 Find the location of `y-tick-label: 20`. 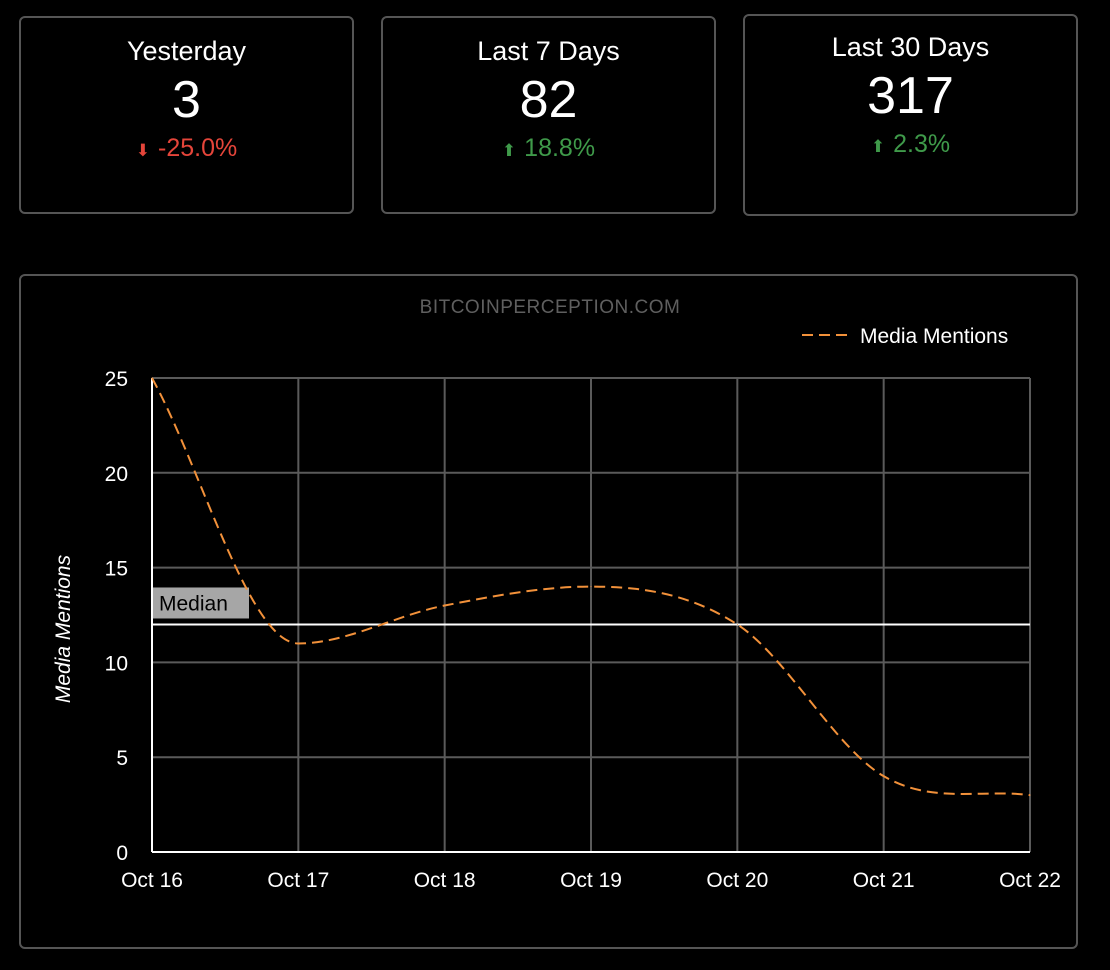

y-tick-label: 20 is located at coordinates (116, 474).